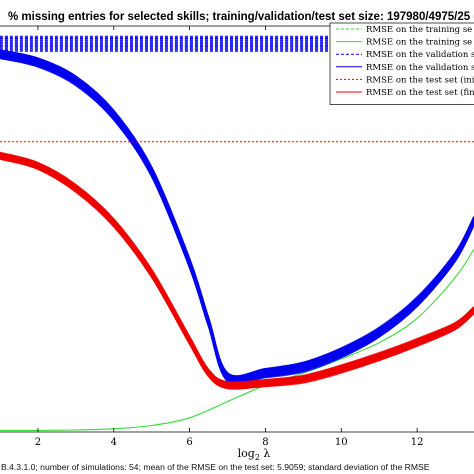  I want to click on legend-box, so click(401, 63).